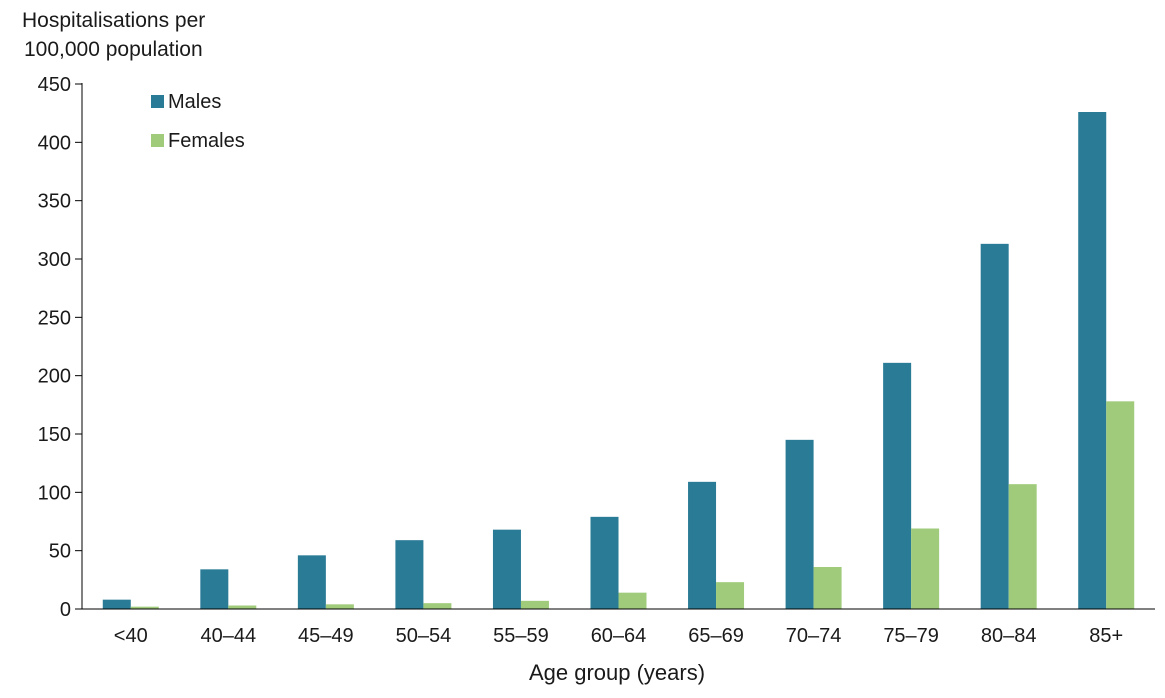 This screenshot has height=698, width=1165. Describe the element at coordinates (206, 141) in the screenshot. I see `legend-label-females: Females` at that location.